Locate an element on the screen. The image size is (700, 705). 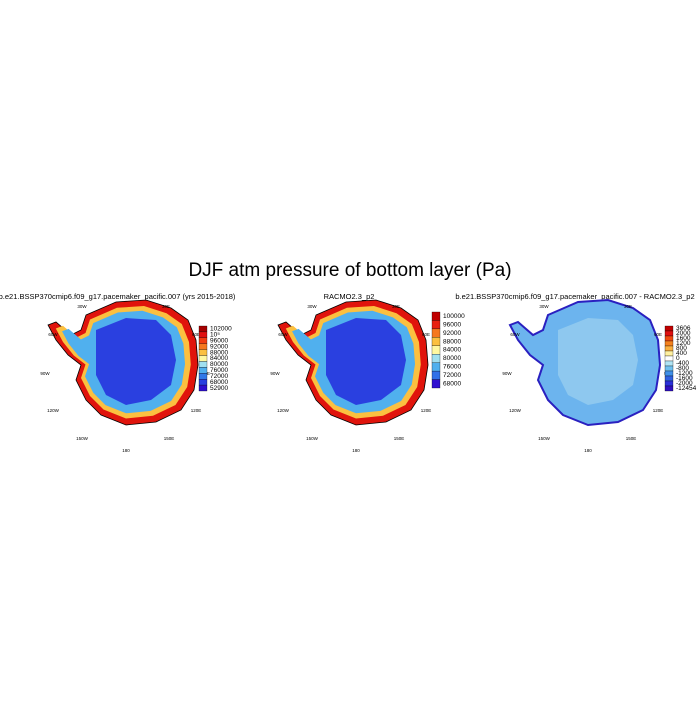
colorbar-label: -12454 is located at coordinates (686, 388).